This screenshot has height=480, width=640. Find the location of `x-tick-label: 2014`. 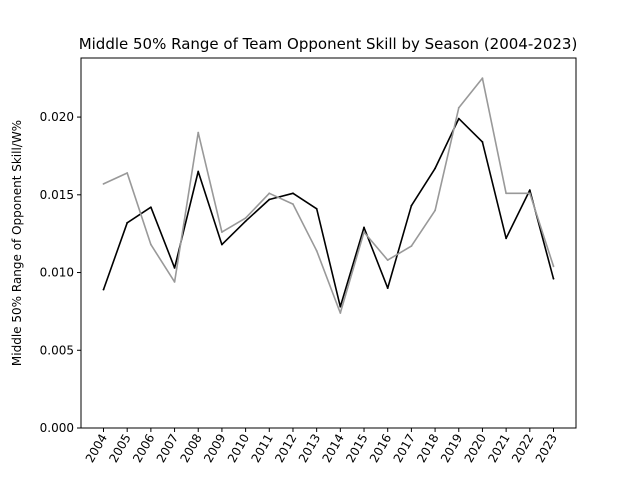

x-tick-label: 2014 is located at coordinates (333, 448).